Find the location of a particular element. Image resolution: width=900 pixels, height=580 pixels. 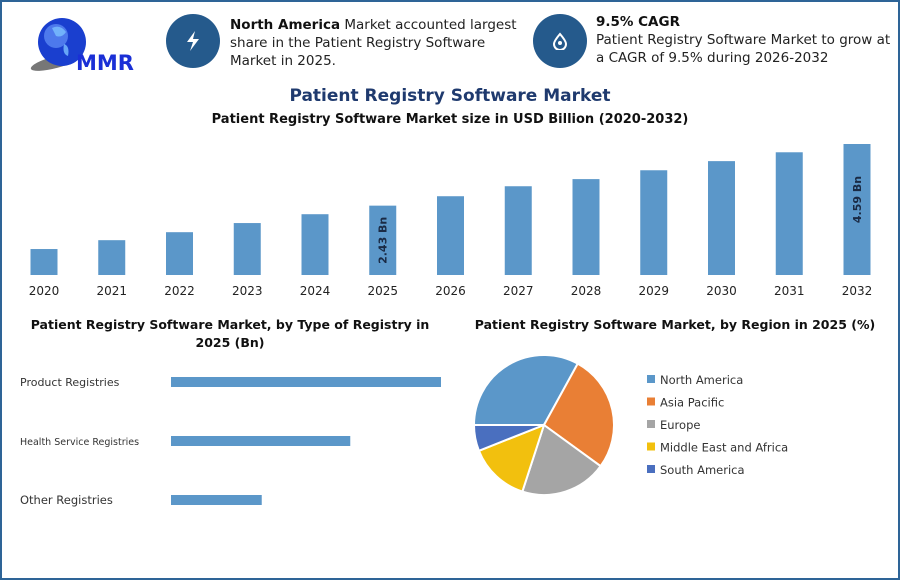

legend-label: South America is located at coordinates (702, 470).